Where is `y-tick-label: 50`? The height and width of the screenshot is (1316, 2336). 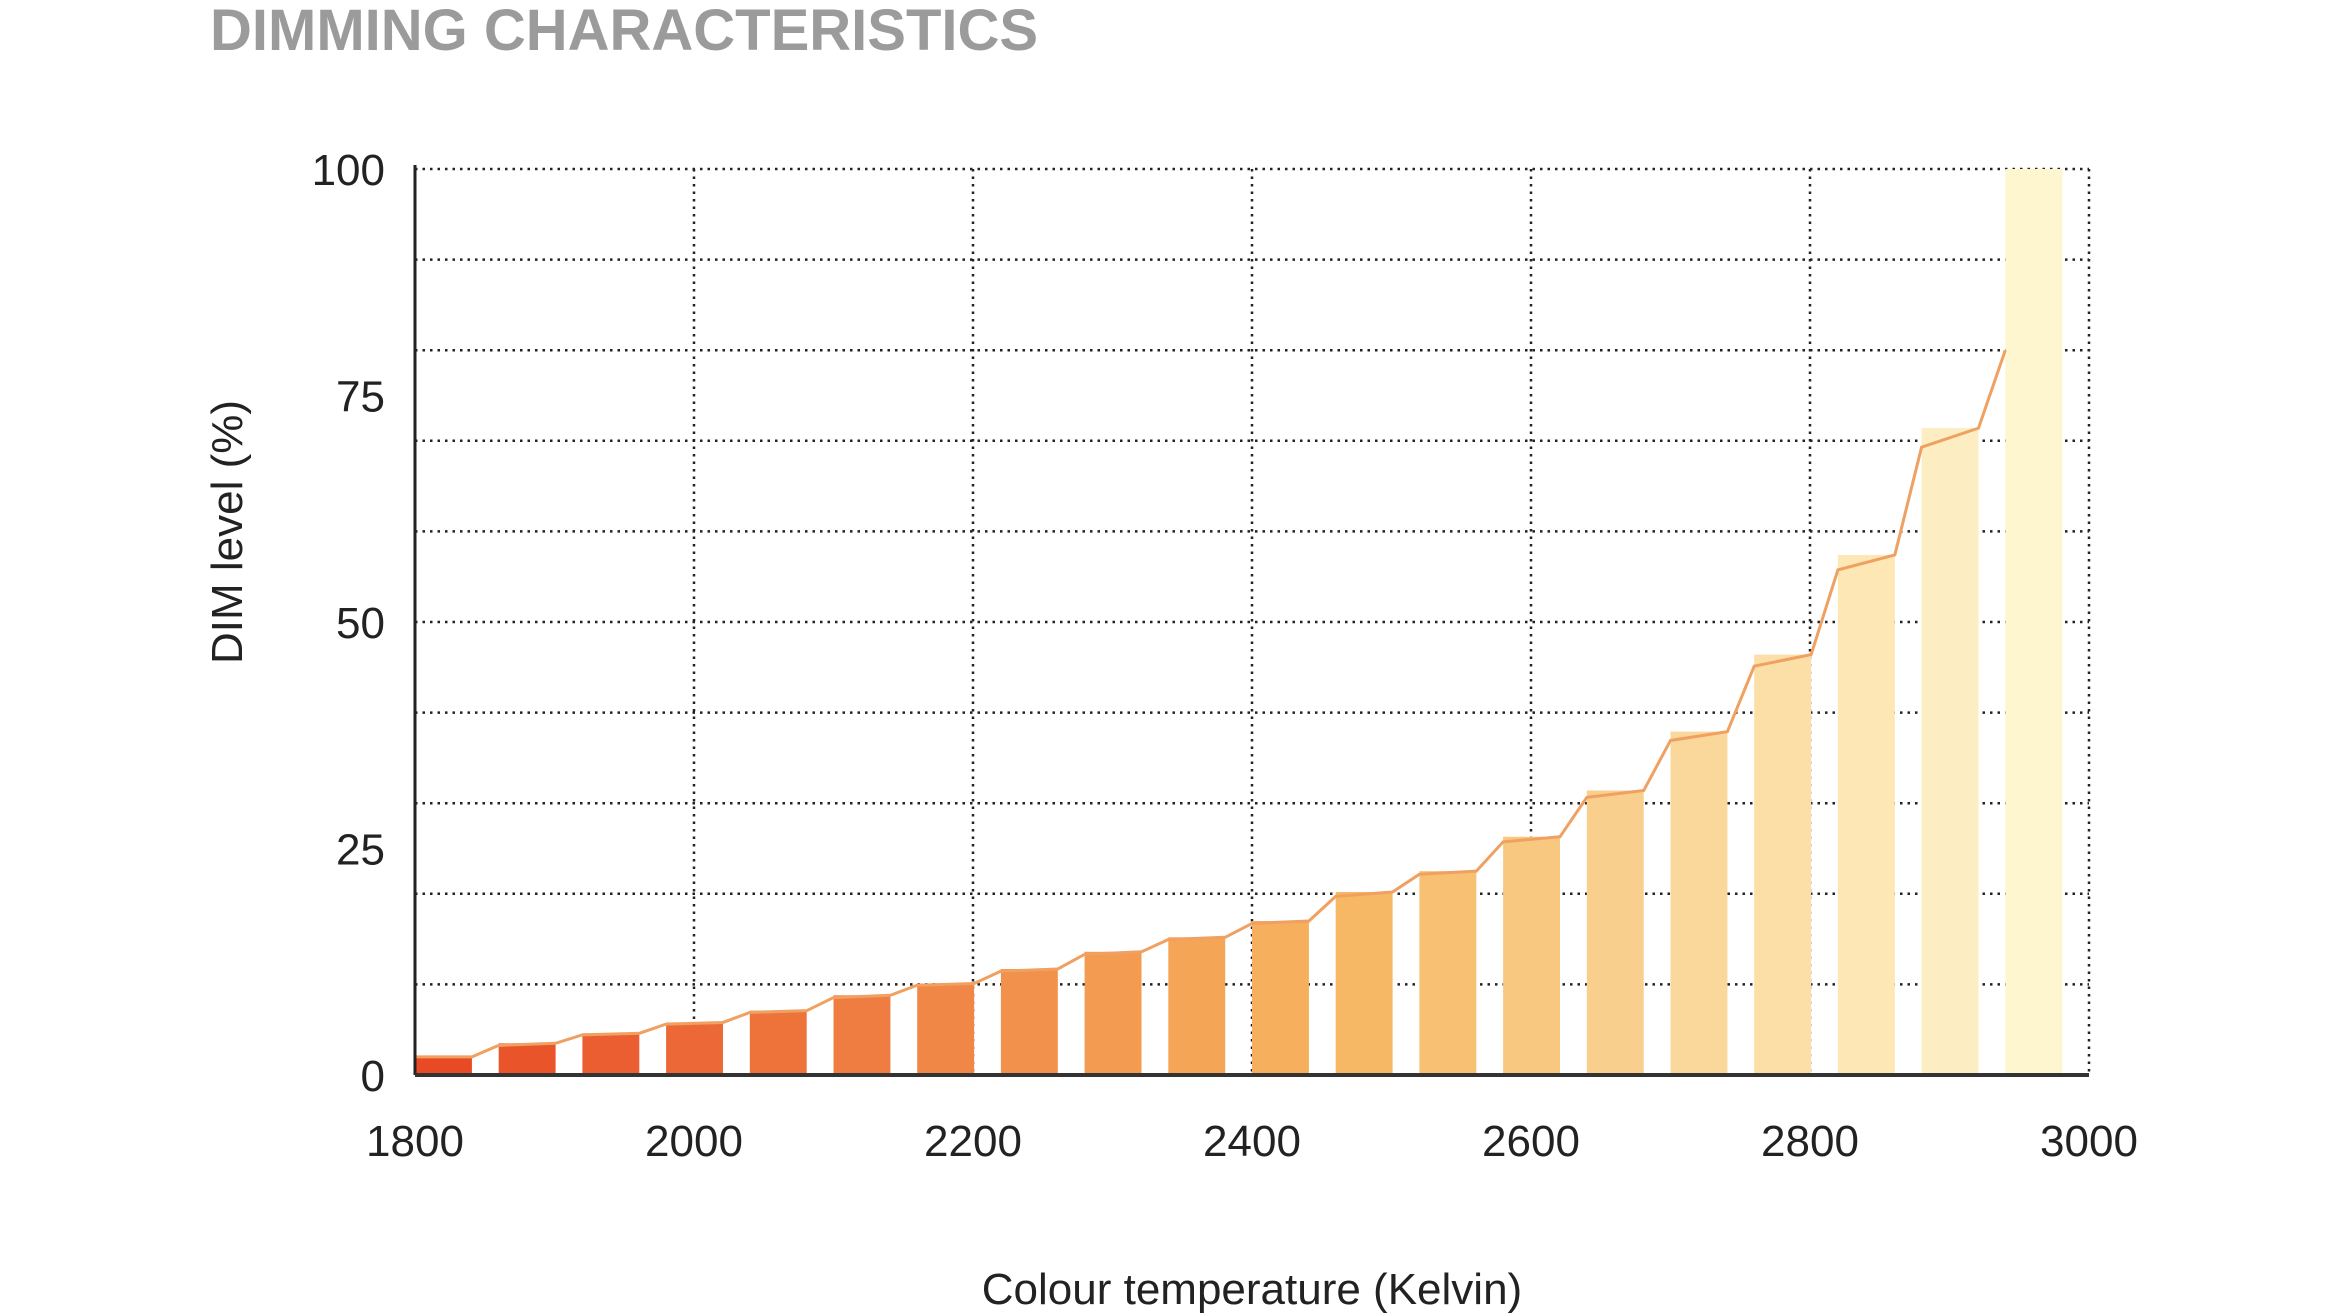
y-tick-label: 50 is located at coordinates (360, 623).